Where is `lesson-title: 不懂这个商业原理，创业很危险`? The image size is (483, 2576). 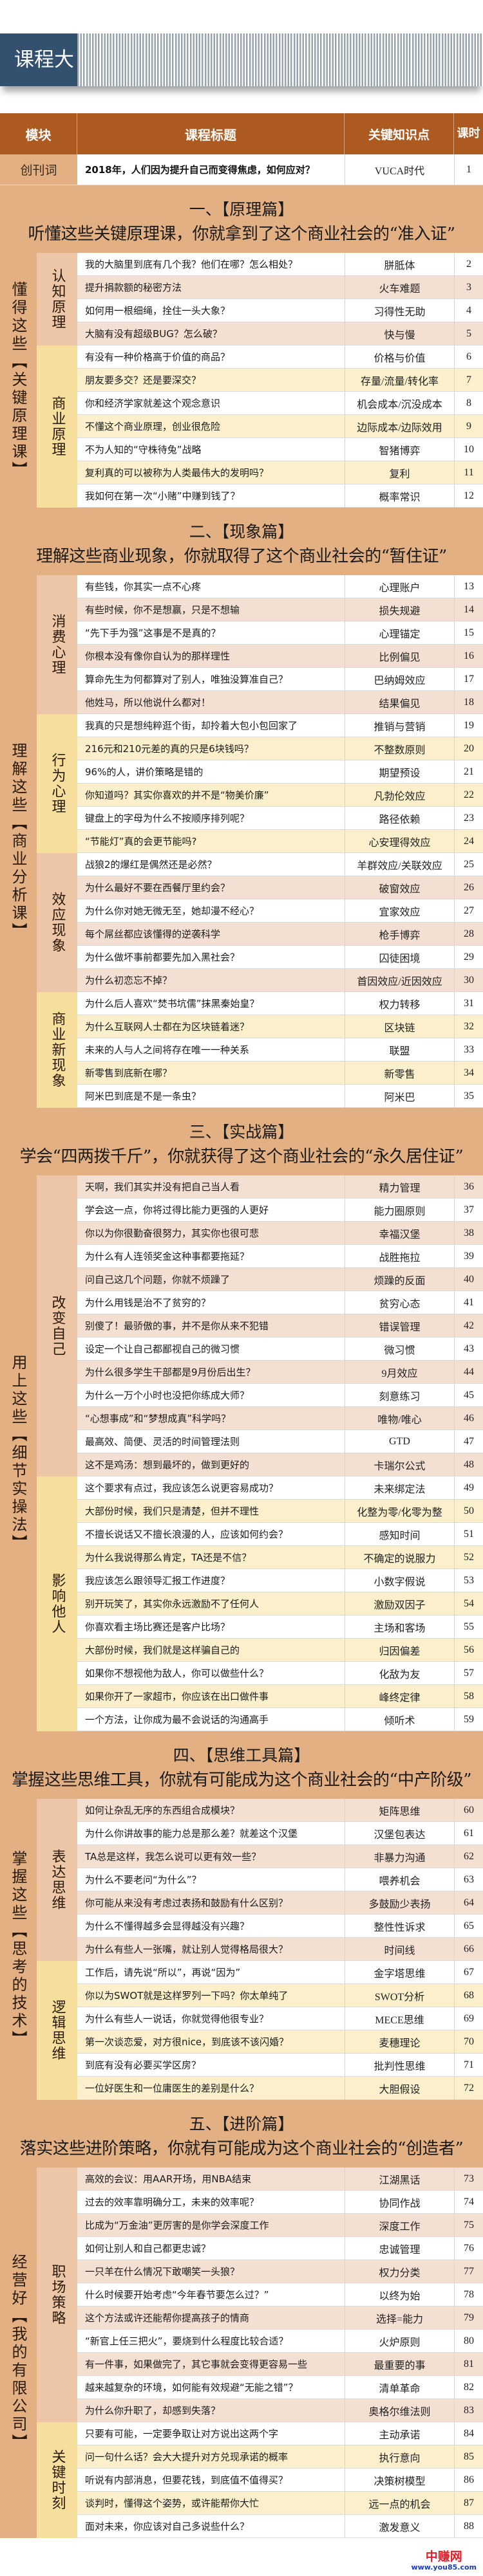
lesson-title: 不懂这个商业原理，创业很危险 is located at coordinates (153, 426).